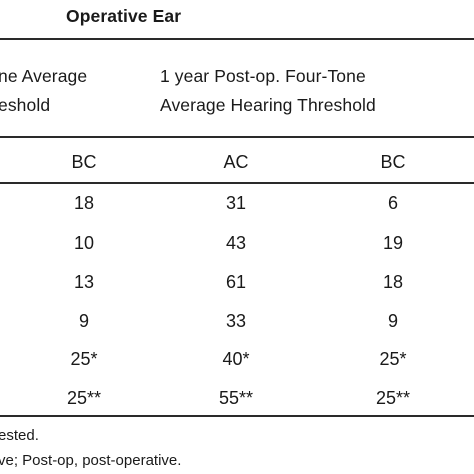  I want to click on table-cell: 10, so click(84, 243).